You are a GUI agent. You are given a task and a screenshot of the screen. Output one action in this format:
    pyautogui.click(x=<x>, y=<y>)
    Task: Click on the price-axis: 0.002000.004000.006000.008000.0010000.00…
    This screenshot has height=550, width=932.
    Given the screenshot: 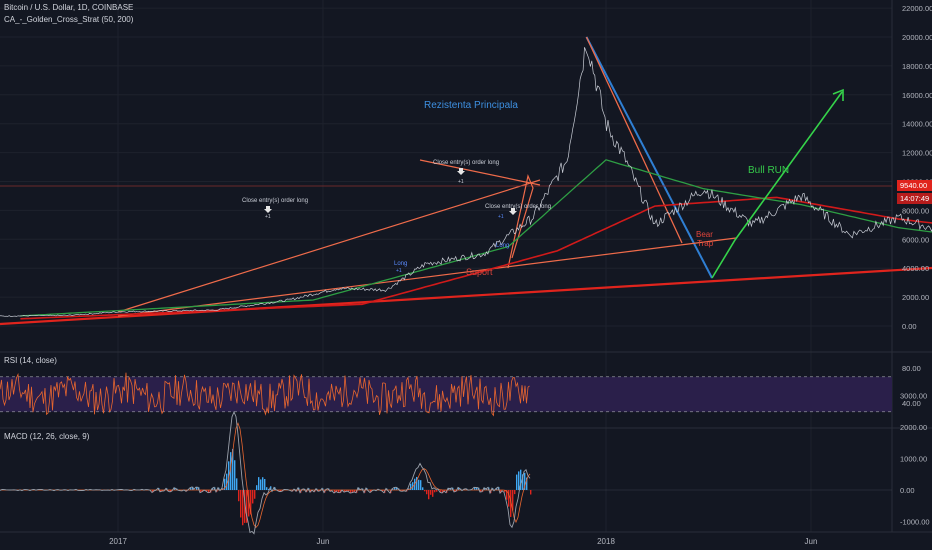 What is the action you would take?
    pyautogui.click(x=914, y=265)
    